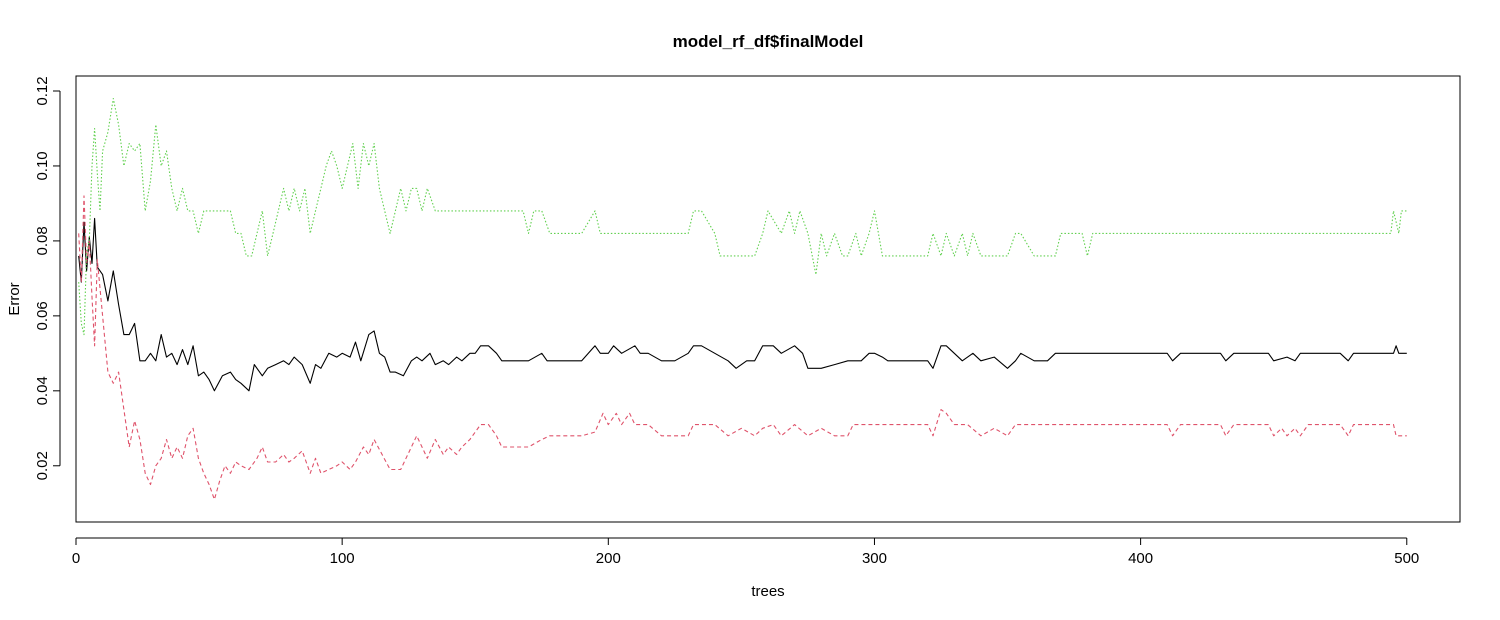 The height and width of the screenshot is (620, 1500). What do you see at coordinates (42, 90) in the screenshot?
I see `y-tick-label: 0.12` at bounding box center [42, 90].